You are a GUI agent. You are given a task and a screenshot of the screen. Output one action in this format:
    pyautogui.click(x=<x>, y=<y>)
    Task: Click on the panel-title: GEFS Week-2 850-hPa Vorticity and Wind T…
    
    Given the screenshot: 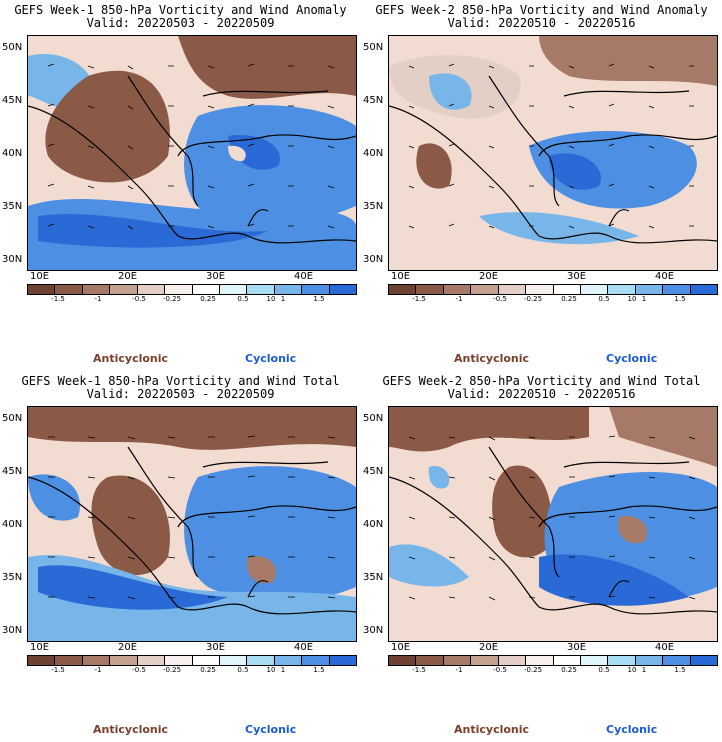 What is the action you would take?
    pyautogui.click(x=541, y=381)
    